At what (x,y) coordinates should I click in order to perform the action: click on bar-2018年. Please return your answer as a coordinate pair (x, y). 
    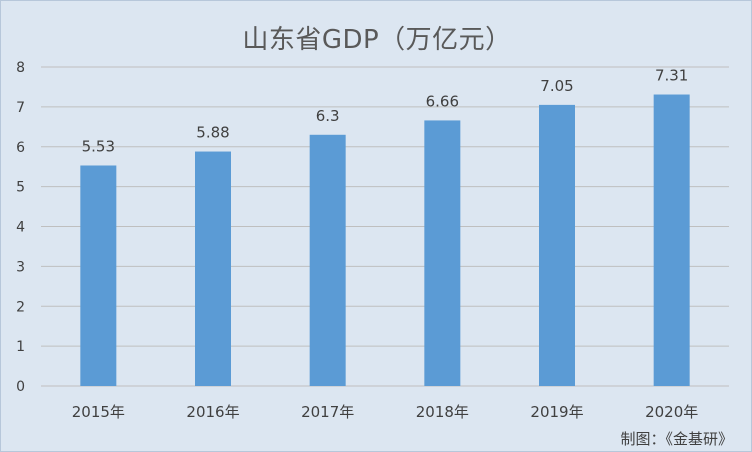
    Looking at the image, I should click on (442, 253).